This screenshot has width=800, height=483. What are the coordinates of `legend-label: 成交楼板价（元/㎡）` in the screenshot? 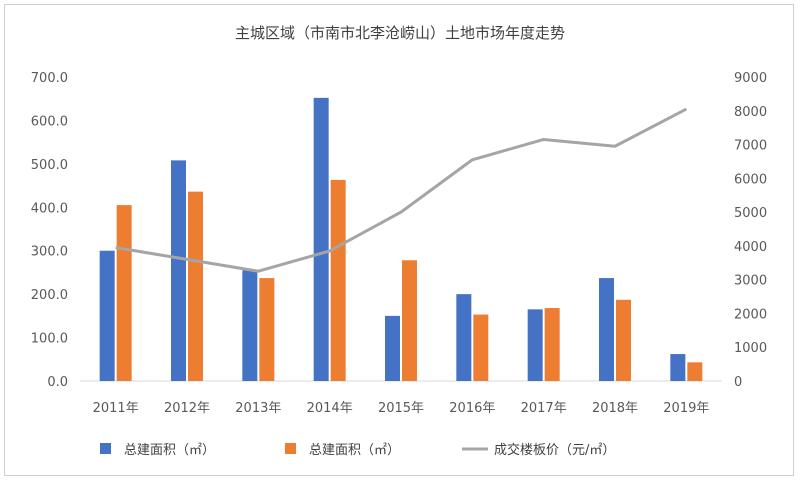 It's located at (554, 450).